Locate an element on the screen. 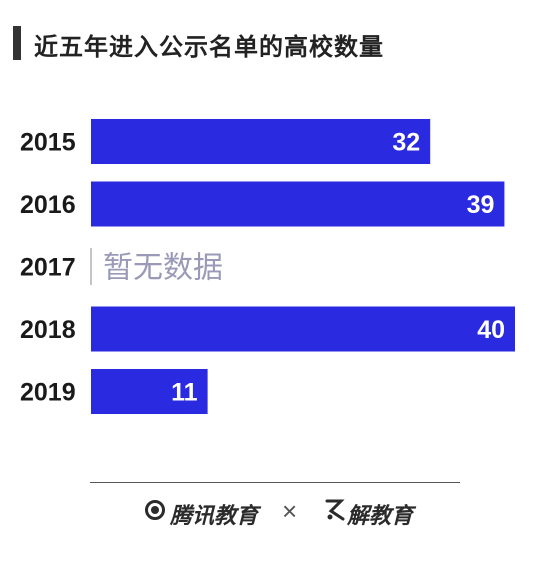  jie-logo-icon is located at coordinates (335, 510).